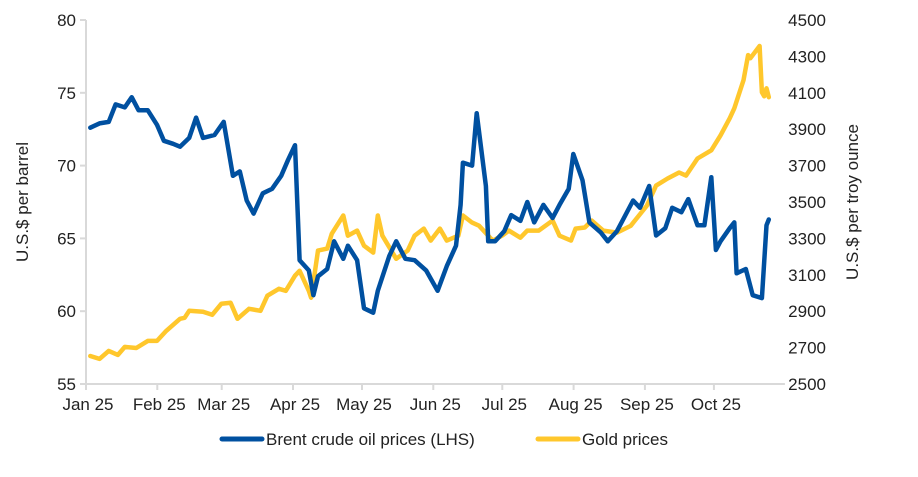 This screenshot has width=918, height=477. Describe the element at coordinates (807, 129) in the screenshot. I see `y-right-tick-label: 3900` at that location.